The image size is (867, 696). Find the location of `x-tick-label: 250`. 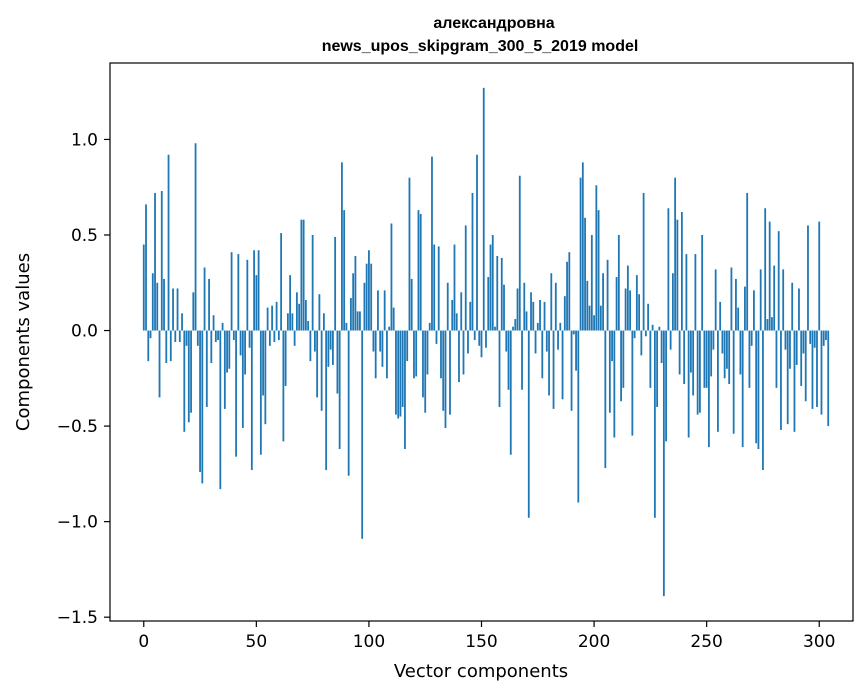

x-tick-label: 250 is located at coordinates (706, 642).